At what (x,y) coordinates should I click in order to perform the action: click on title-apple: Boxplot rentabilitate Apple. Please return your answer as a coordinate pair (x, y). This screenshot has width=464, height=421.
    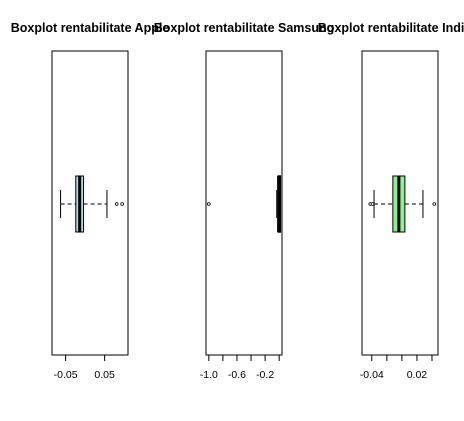
    Looking at the image, I should click on (90, 28).